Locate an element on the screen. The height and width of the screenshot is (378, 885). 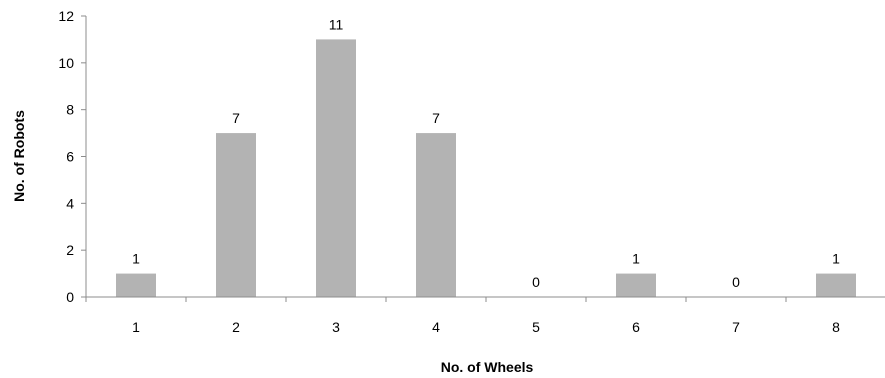
y-tick-label-10: 10 is located at coordinates (66, 63).